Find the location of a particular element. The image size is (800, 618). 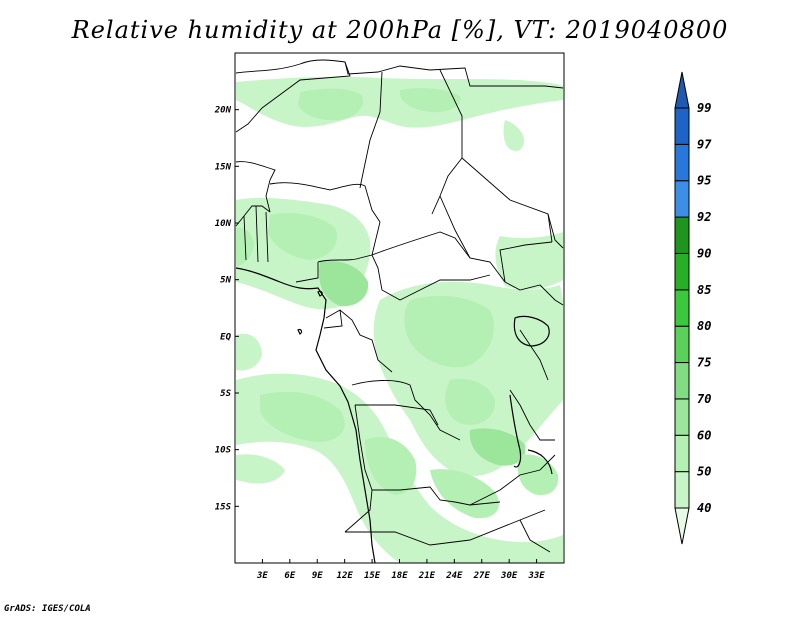

colorbar-label: 70 is located at coordinates (704, 399).